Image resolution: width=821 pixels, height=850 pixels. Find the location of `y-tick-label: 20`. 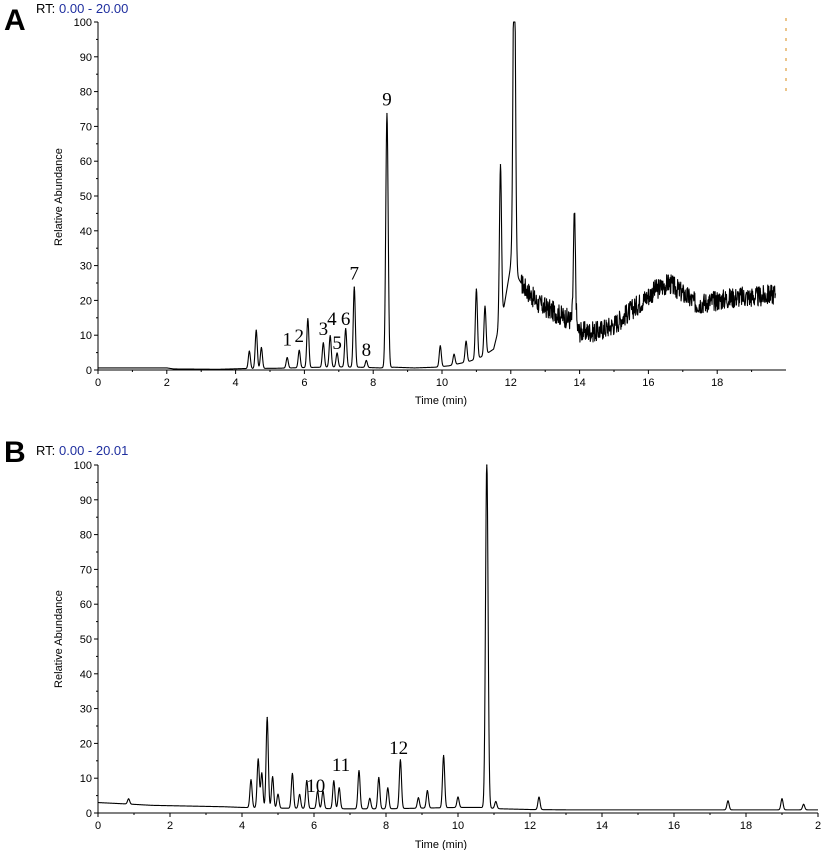

y-tick-label: 20 is located at coordinates (86, 744).